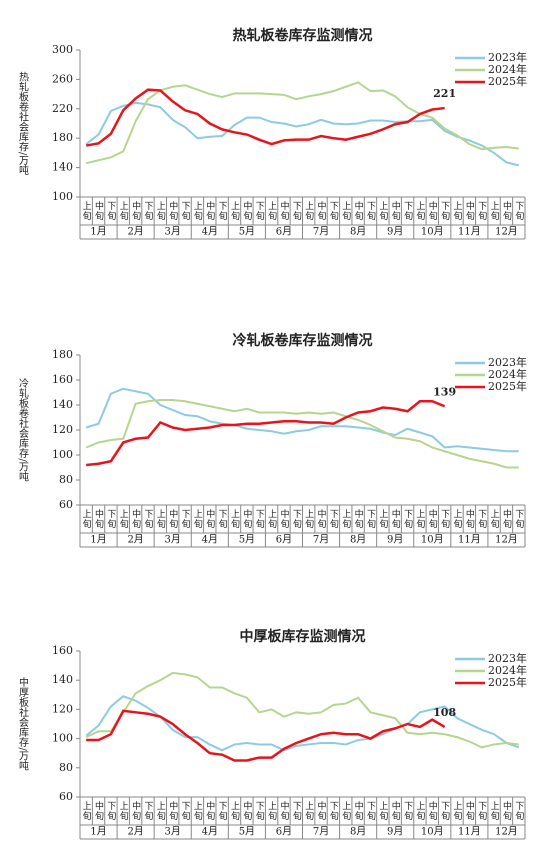 The width and height of the screenshot is (550, 859). Describe the element at coordinates (303, 340) in the screenshot. I see `chart-title: 冷轧板卷库存监测情况` at that location.